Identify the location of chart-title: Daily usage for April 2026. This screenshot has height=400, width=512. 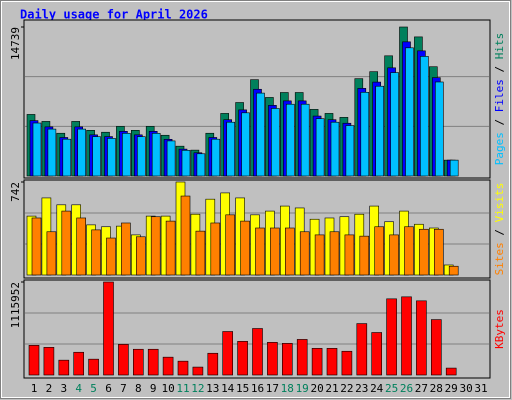
(114, 15).